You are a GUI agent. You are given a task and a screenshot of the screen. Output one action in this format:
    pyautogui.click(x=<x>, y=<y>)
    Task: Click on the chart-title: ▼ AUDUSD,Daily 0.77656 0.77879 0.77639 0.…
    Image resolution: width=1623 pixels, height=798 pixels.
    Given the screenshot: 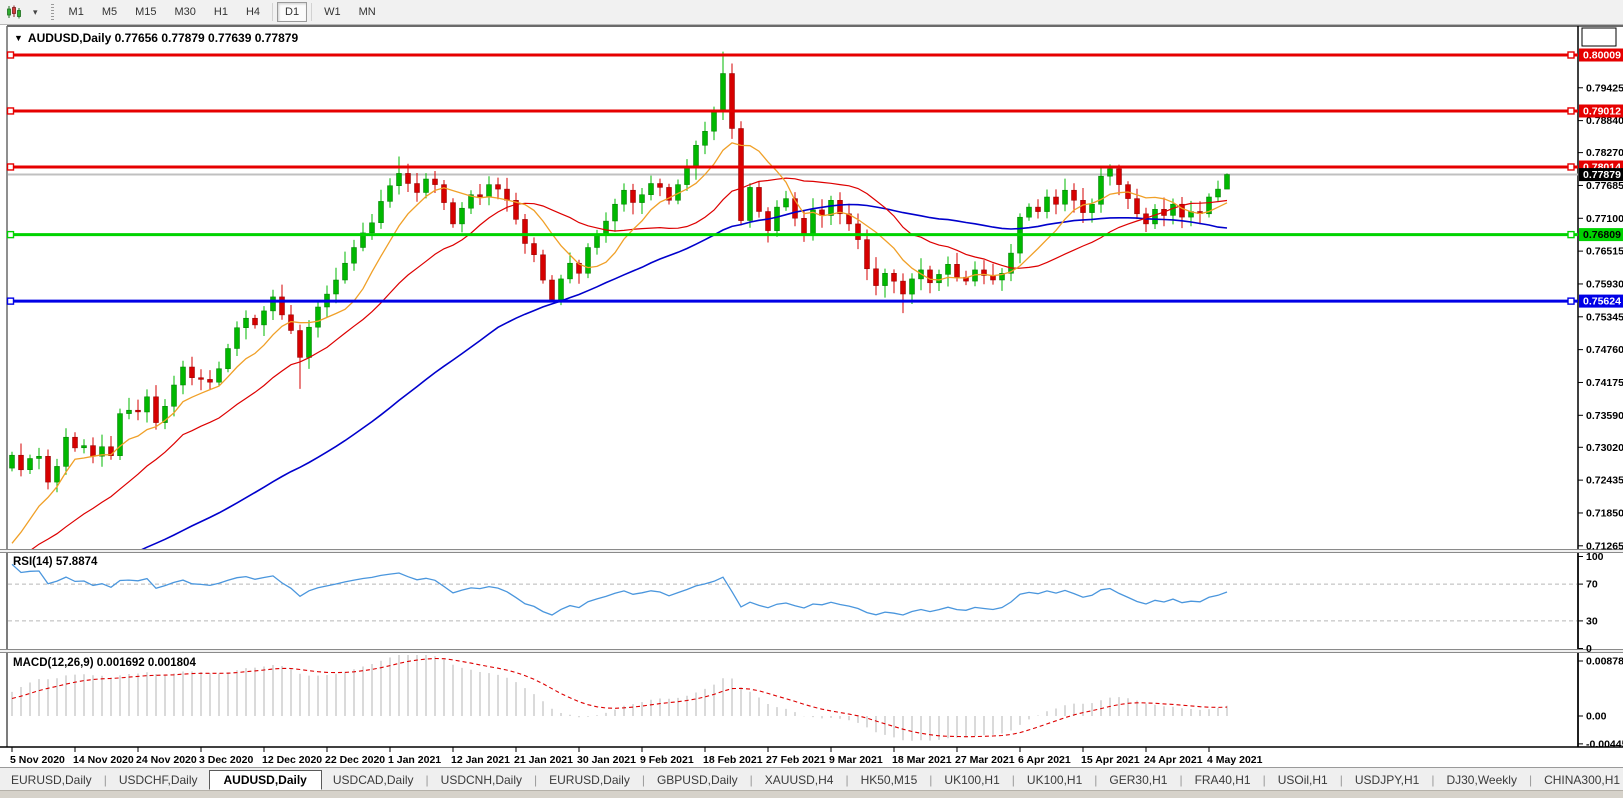 What is the action you would take?
    pyautogui.click(x=156, y=38)
    